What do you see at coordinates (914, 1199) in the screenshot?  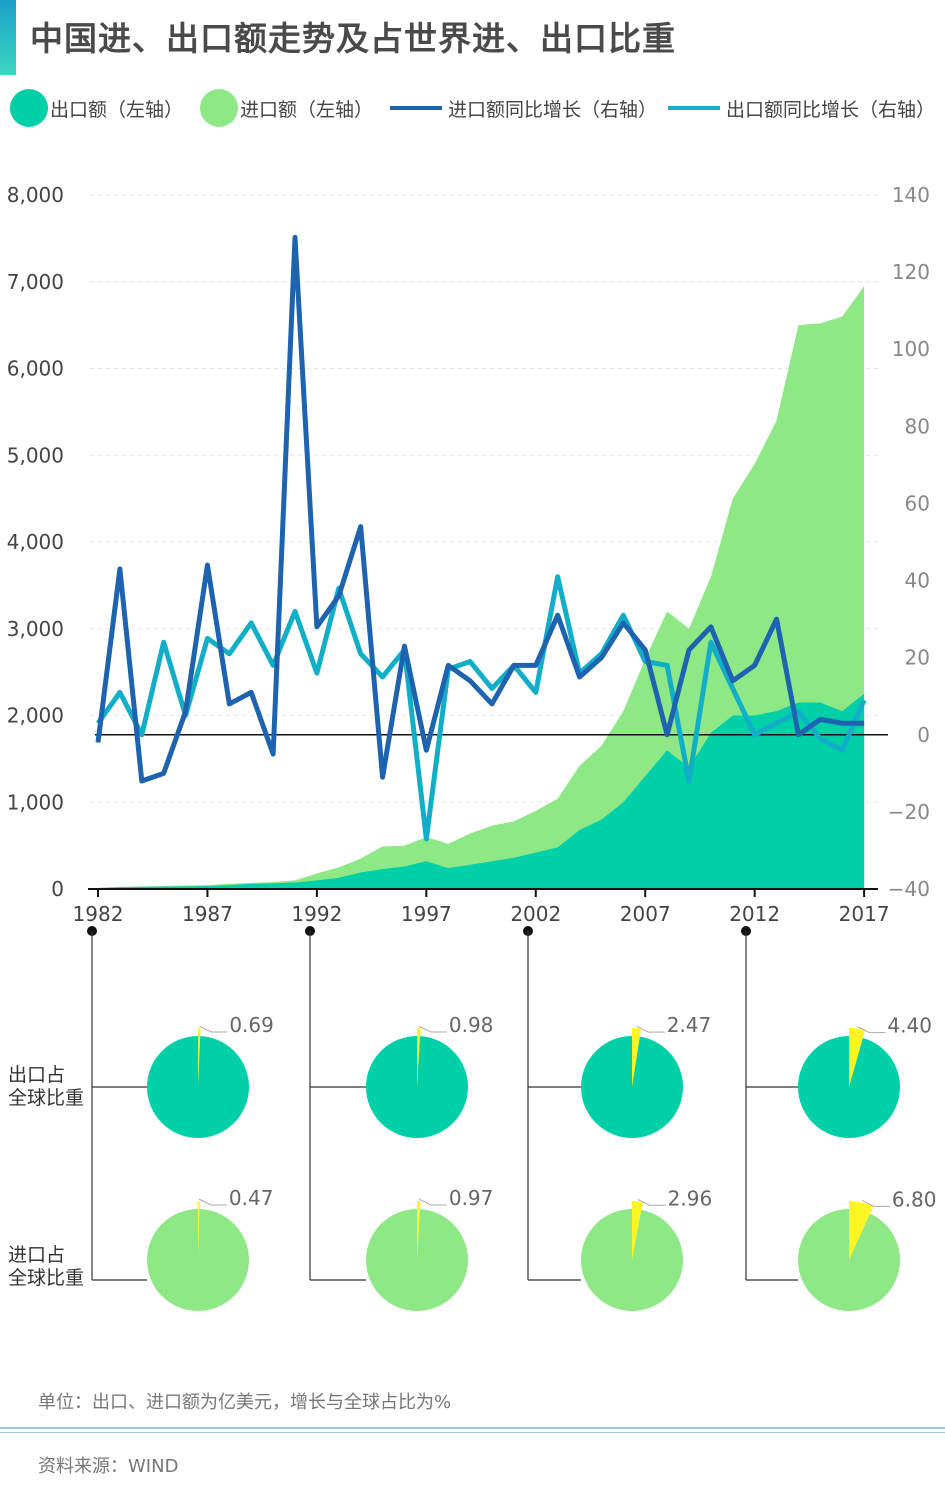 I see `import-share-pie-value-label: 6.80` at bounding box center [914, 1199].